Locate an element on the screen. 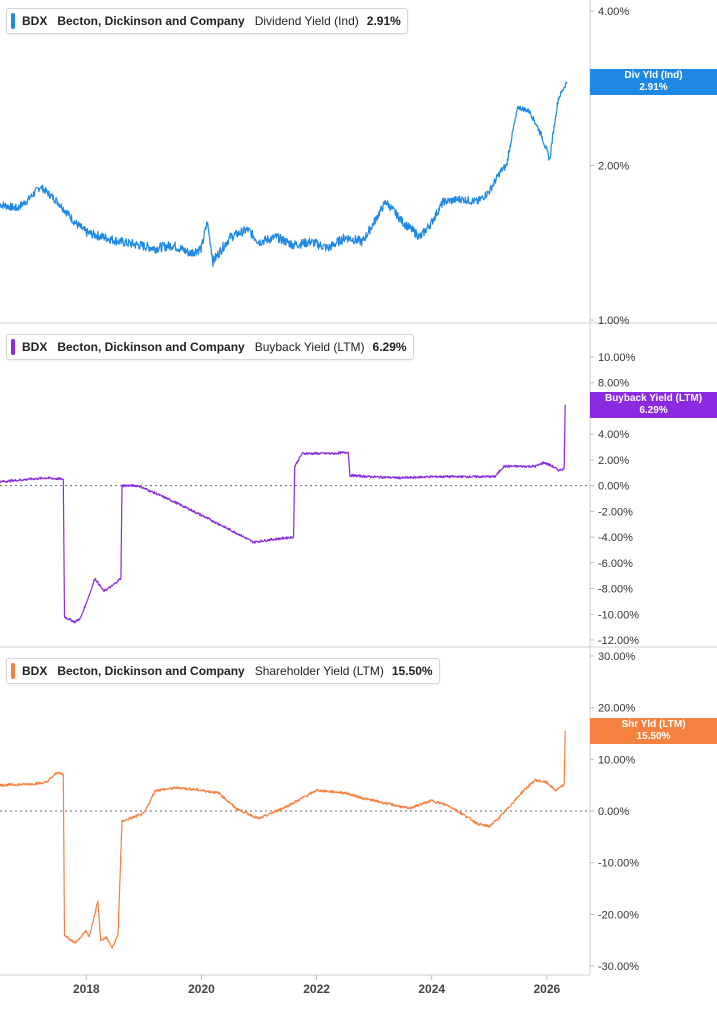 This screenshot has height=1010, width=717. legend-value: 15.50% is located at coordinates (412, 671).